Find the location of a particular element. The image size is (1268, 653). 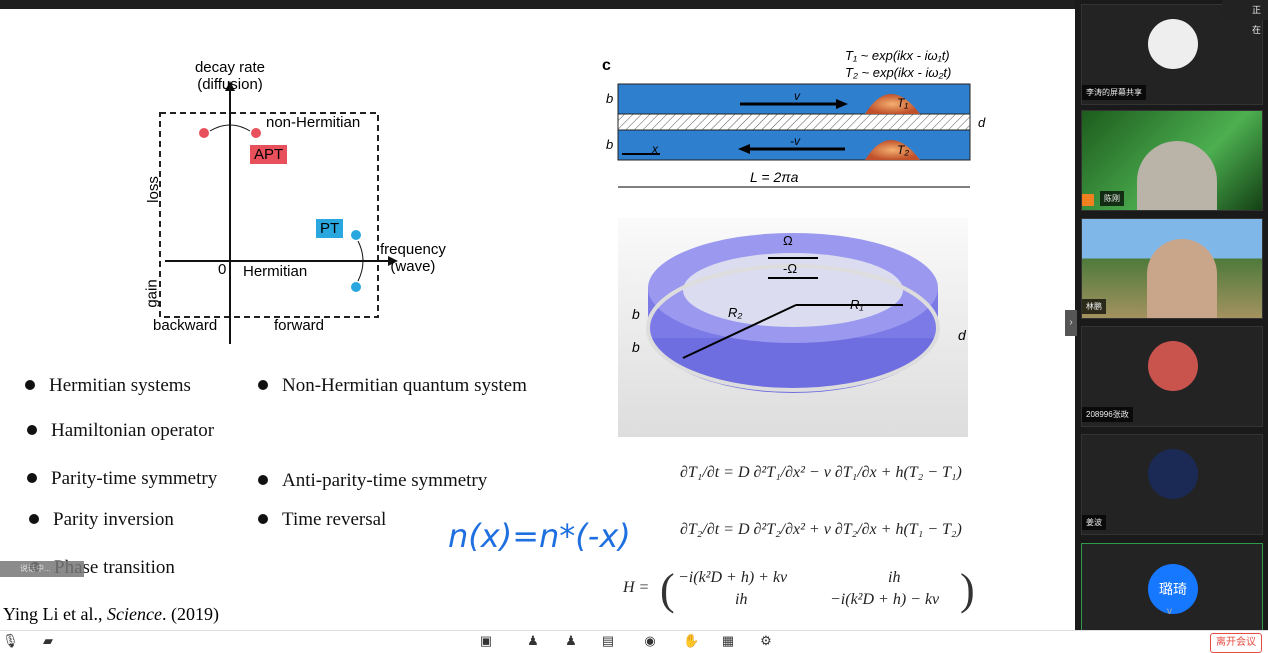

panel-label: c is located at coordinates (606, 65).